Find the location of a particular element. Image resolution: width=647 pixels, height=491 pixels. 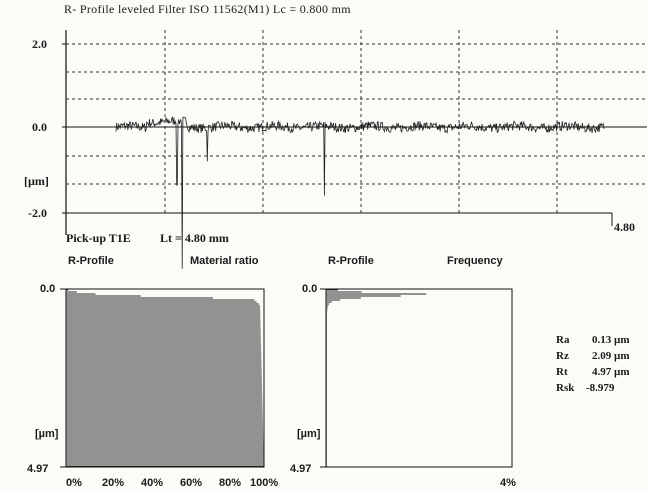

material-ratio-fill is located at coordinates (165, 378).